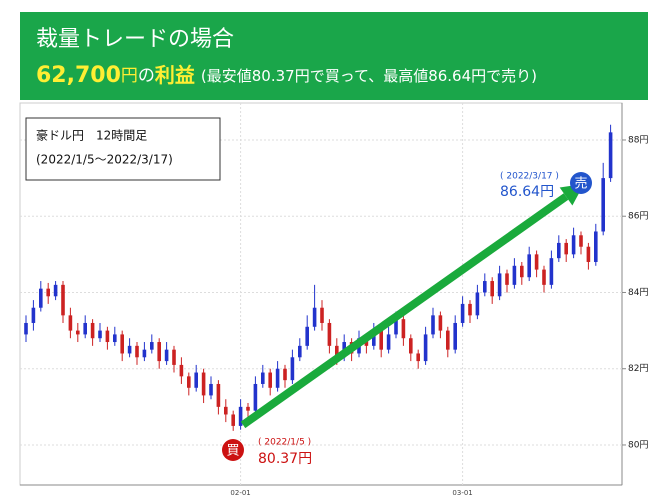  I want to click on buy-icon: 買, so click(232, 451).